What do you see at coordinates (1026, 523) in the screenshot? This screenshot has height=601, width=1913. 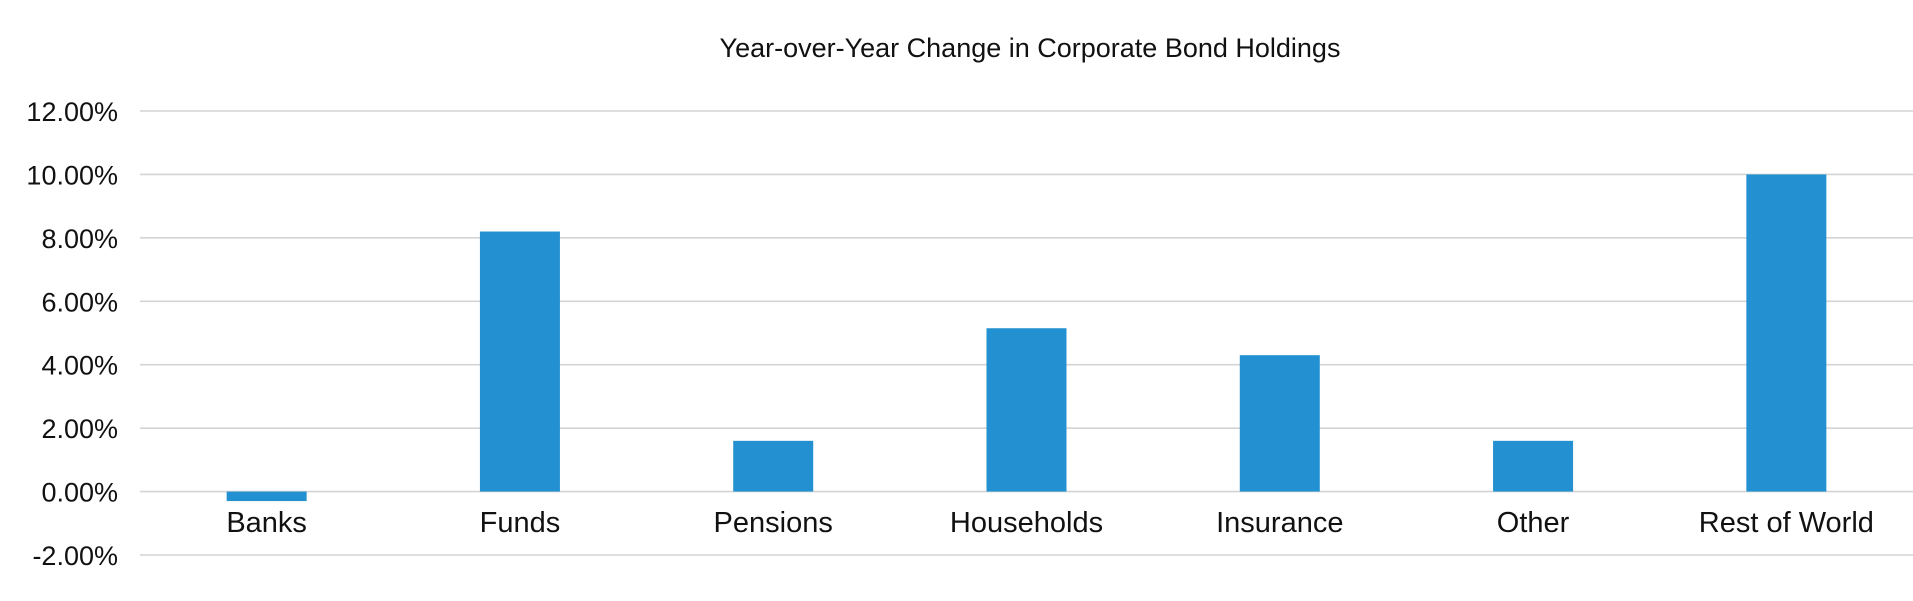 I see `category-label: Households` at bounding box center [1026, 523].